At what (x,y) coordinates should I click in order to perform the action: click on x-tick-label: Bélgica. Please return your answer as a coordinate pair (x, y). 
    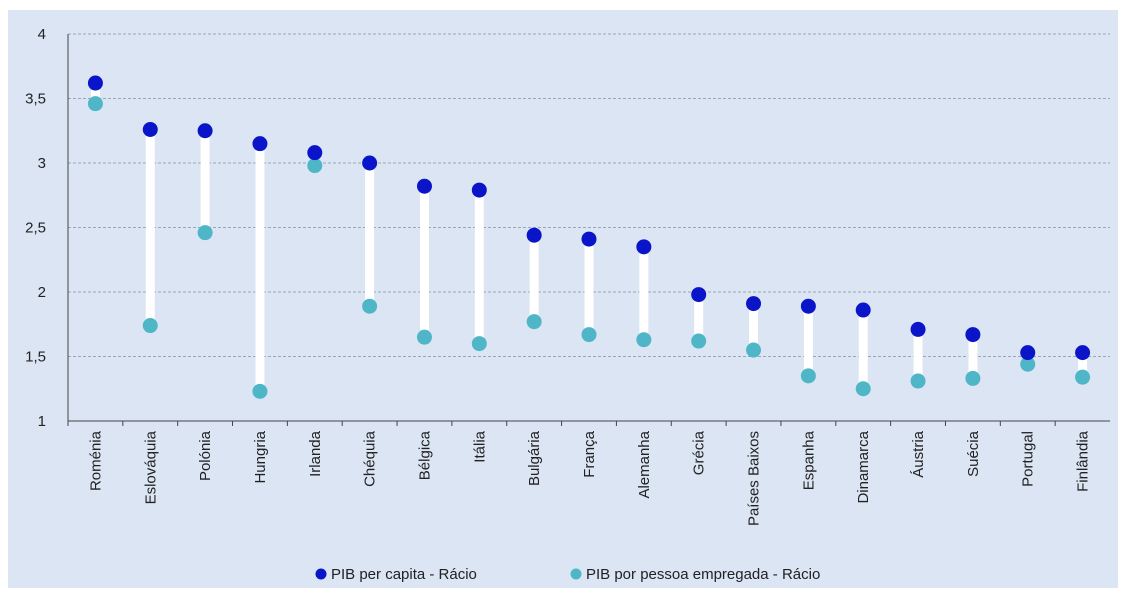
    Looking at the image, I should click on (424, 455).